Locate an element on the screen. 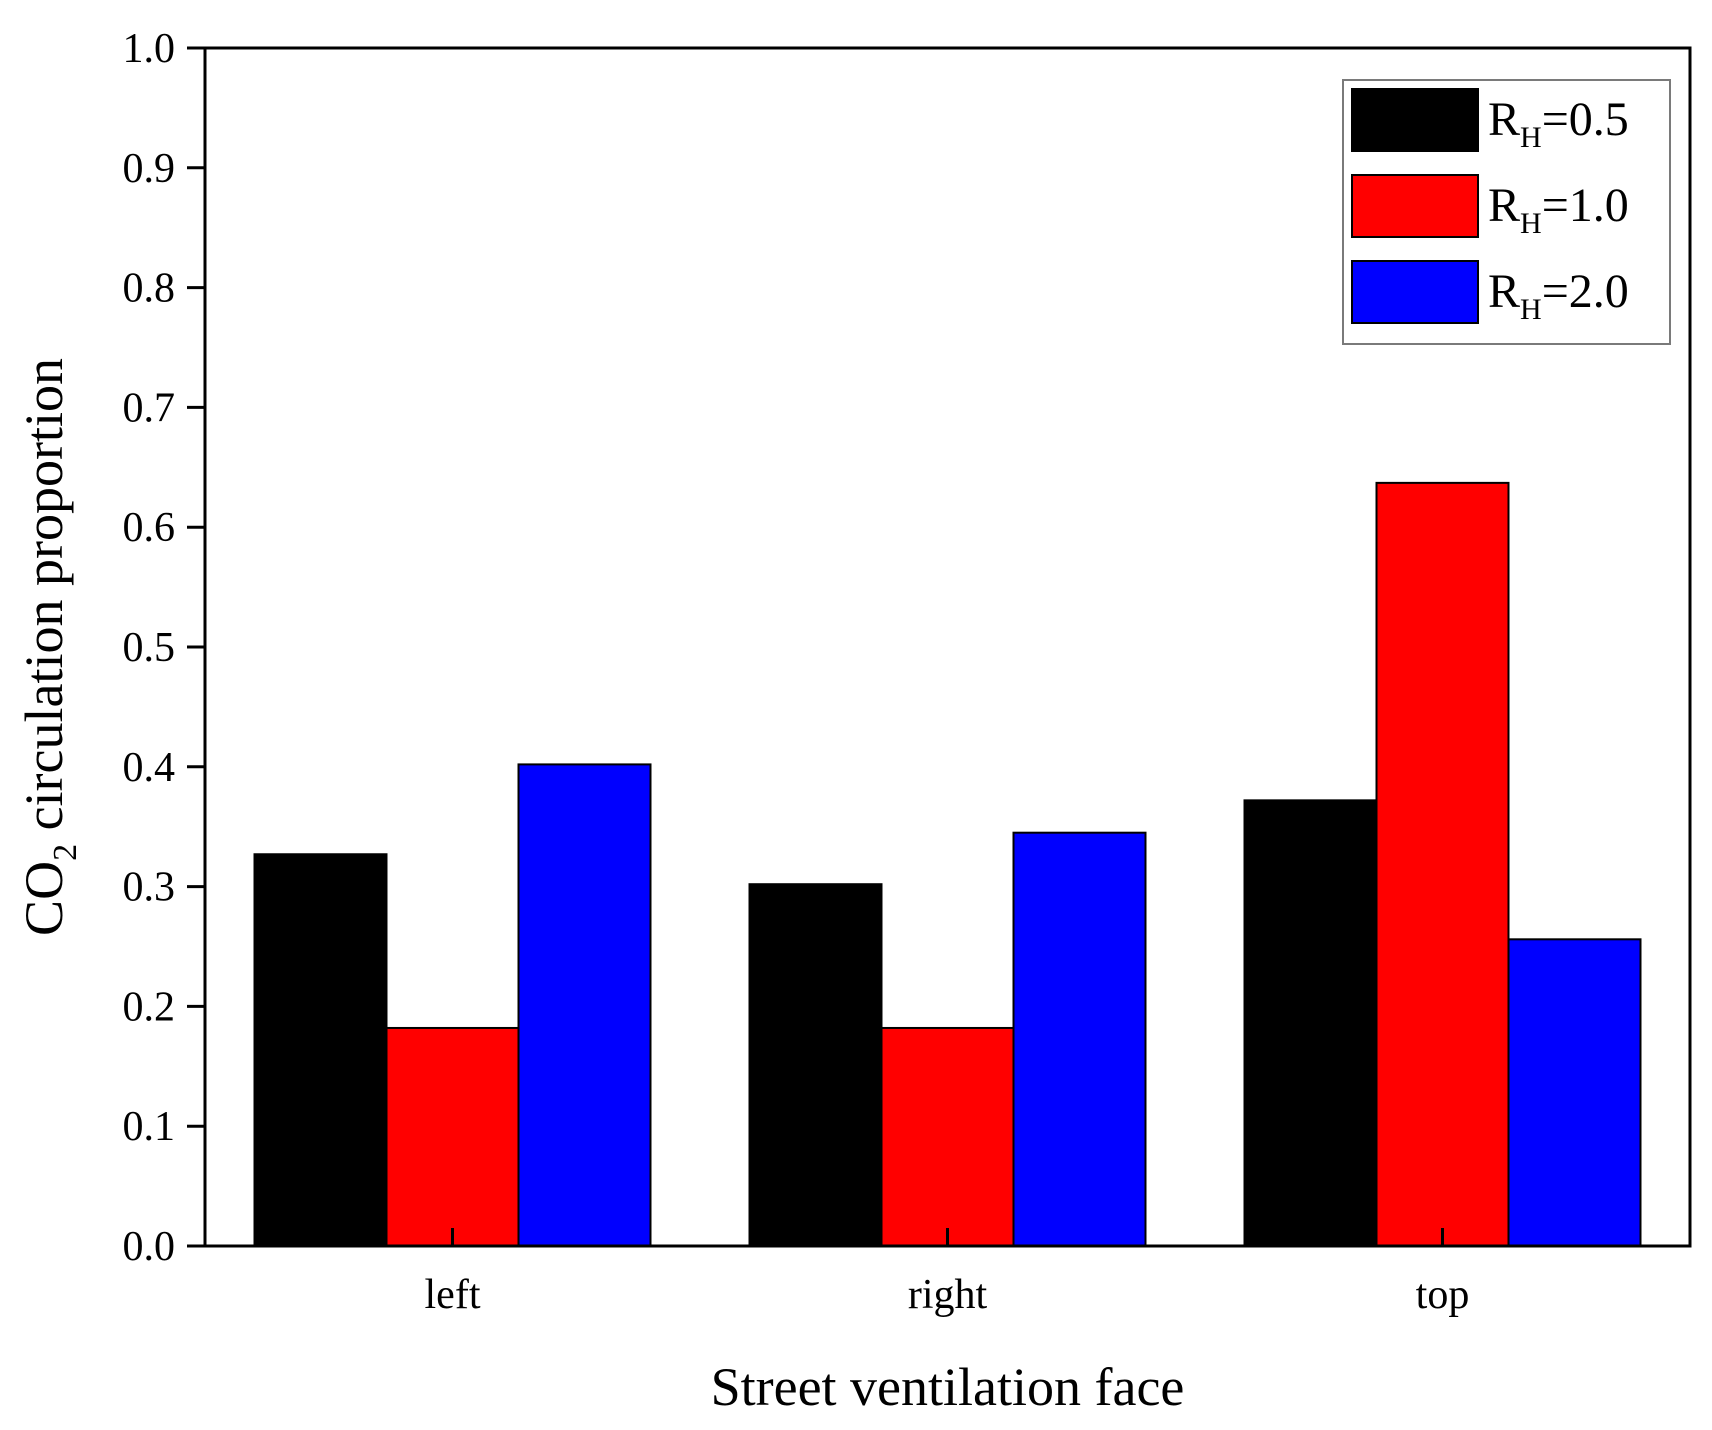  y-axis-title-subscript: 2 is located at coordinates (65, 852).